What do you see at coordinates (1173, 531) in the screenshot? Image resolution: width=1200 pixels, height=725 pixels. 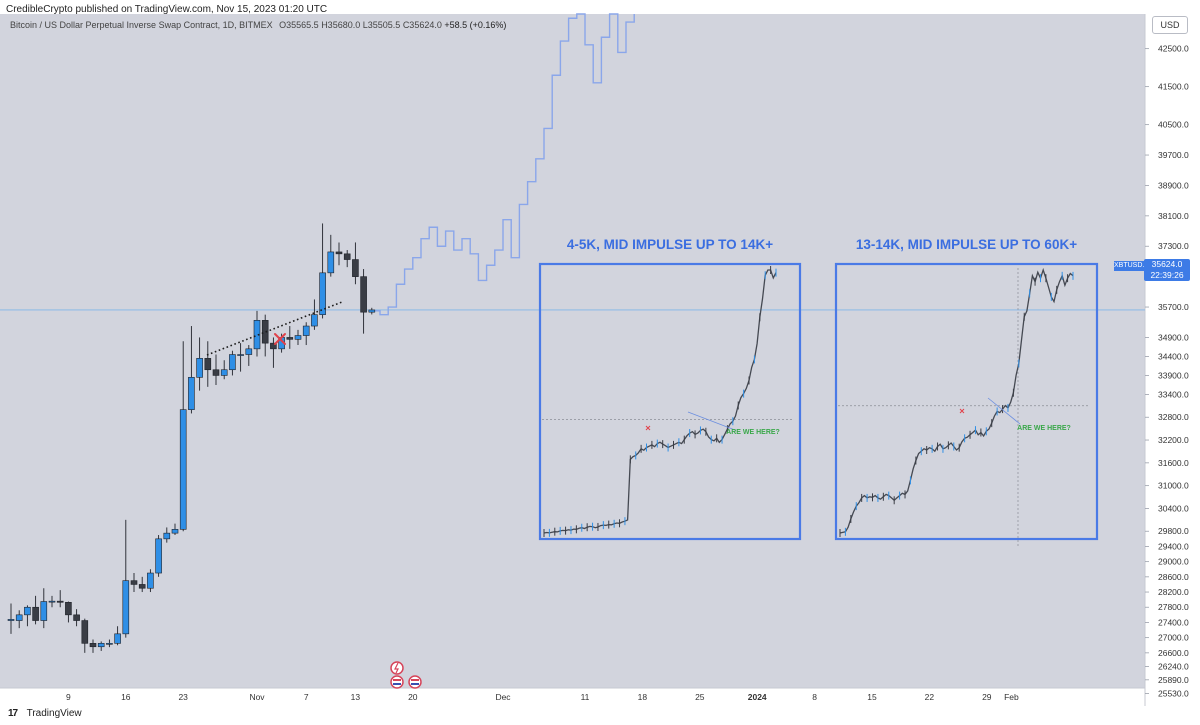 I see `y-tick-label: 29800.0` at bounding box center [1173, 531].